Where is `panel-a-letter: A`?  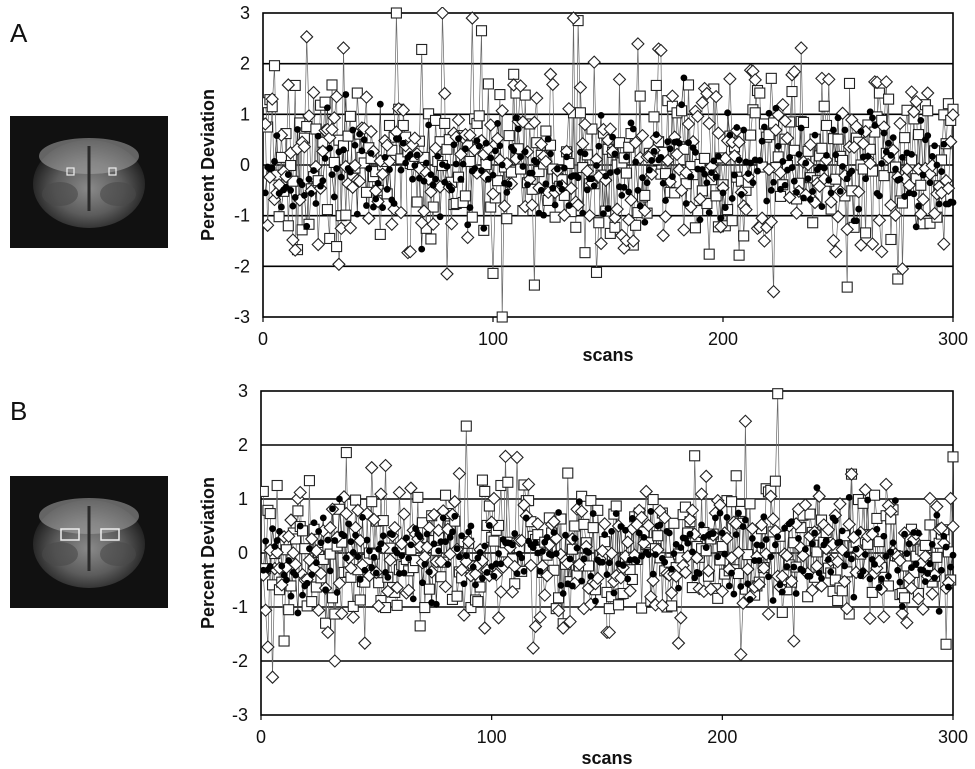 panel-a-letter: A is located at coordinates (19, 33).